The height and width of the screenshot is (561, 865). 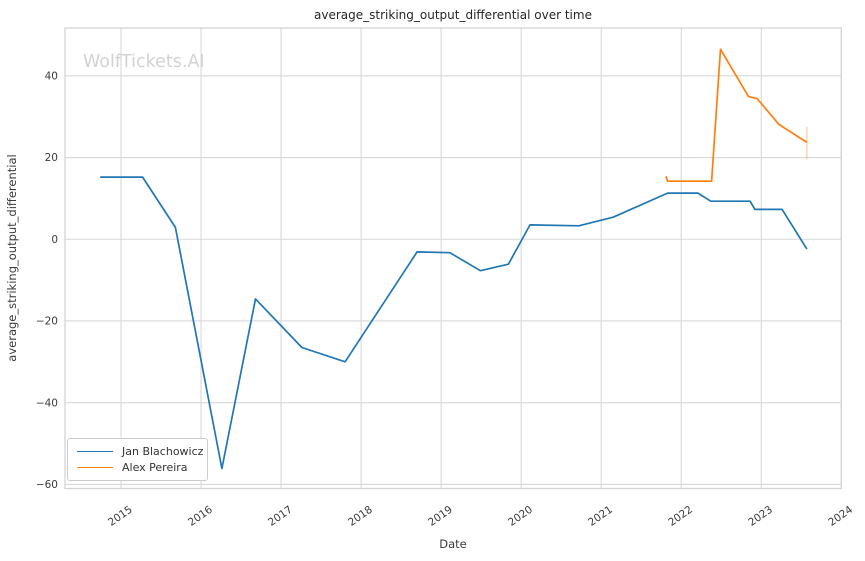 I want to click on y-tick-label: 20, so click(x=51, y=158).